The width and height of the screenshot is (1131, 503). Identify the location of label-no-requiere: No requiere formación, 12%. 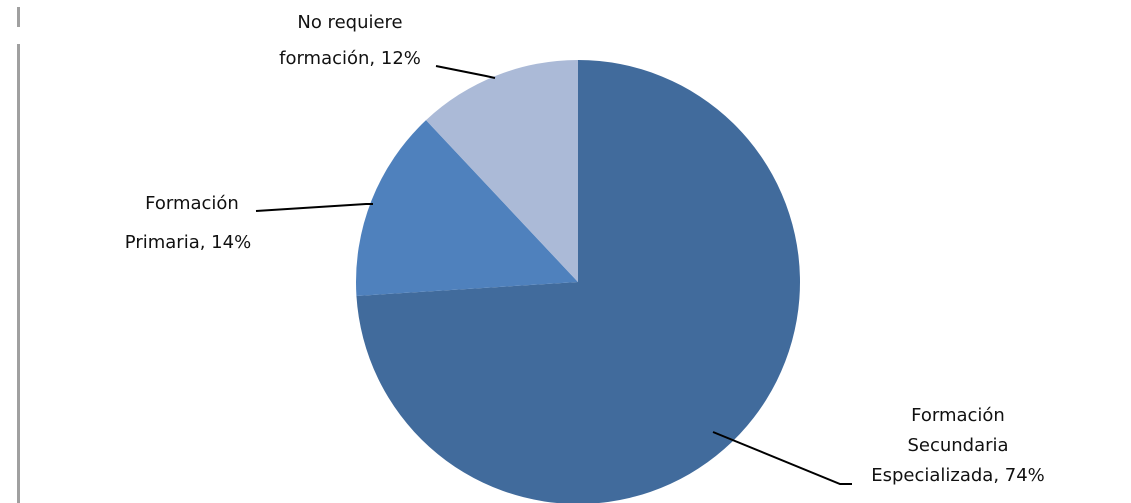
(387, 45).